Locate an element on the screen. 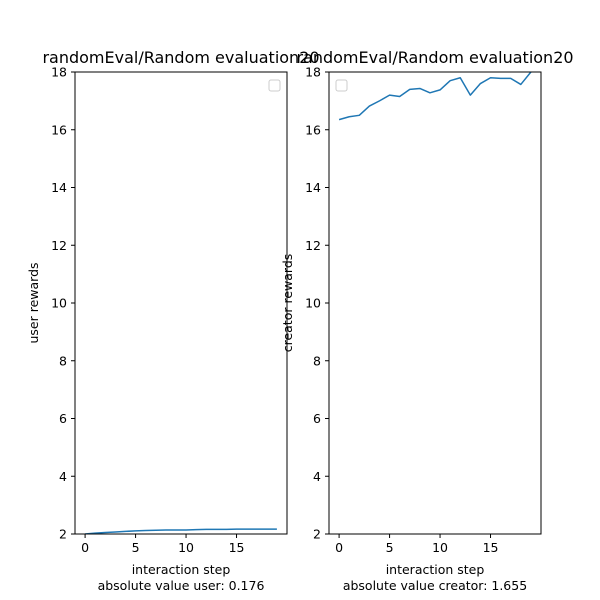 Image resolution: width=600 pixels, height=600 pixels. y-axis-label: creator rewards is located at coordinates (287, 303).